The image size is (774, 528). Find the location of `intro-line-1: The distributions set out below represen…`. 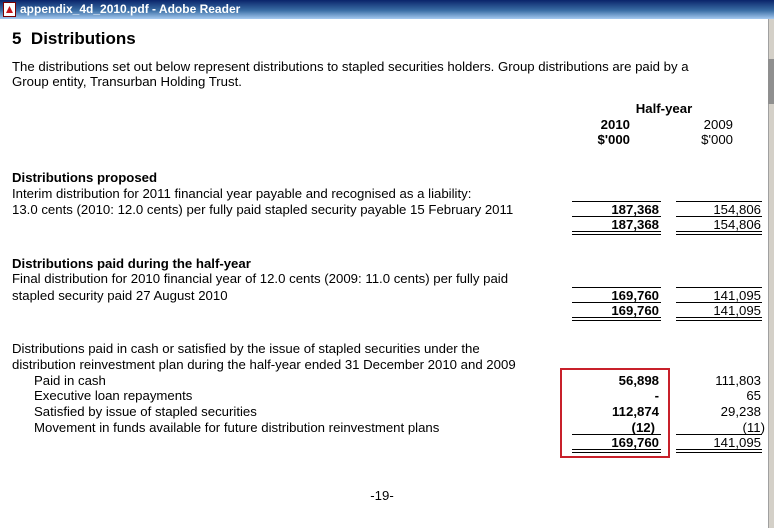

intro-line-1: The distributions set out below represen… is located at coordinates (350, 66).